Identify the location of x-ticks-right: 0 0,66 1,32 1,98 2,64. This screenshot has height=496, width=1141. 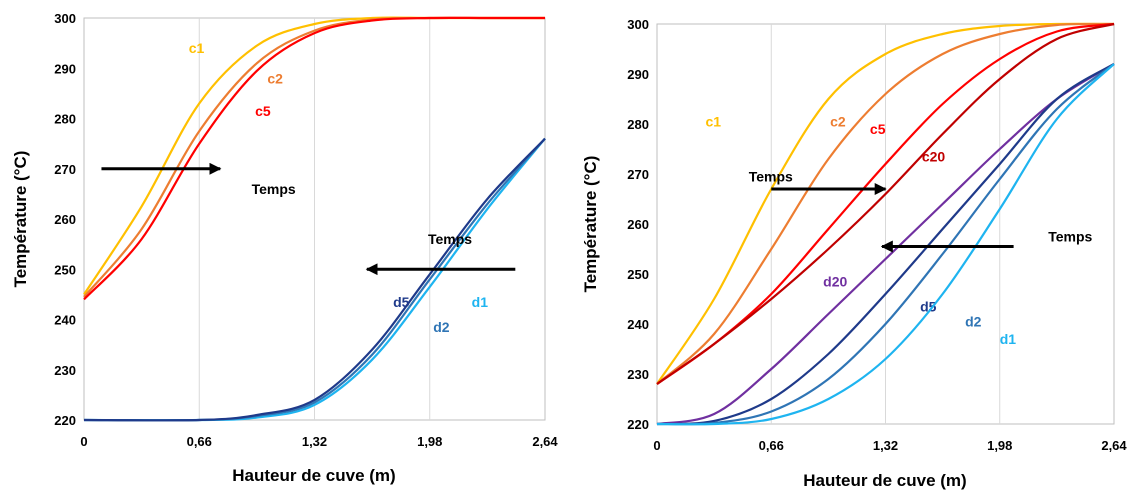
(890, 445).